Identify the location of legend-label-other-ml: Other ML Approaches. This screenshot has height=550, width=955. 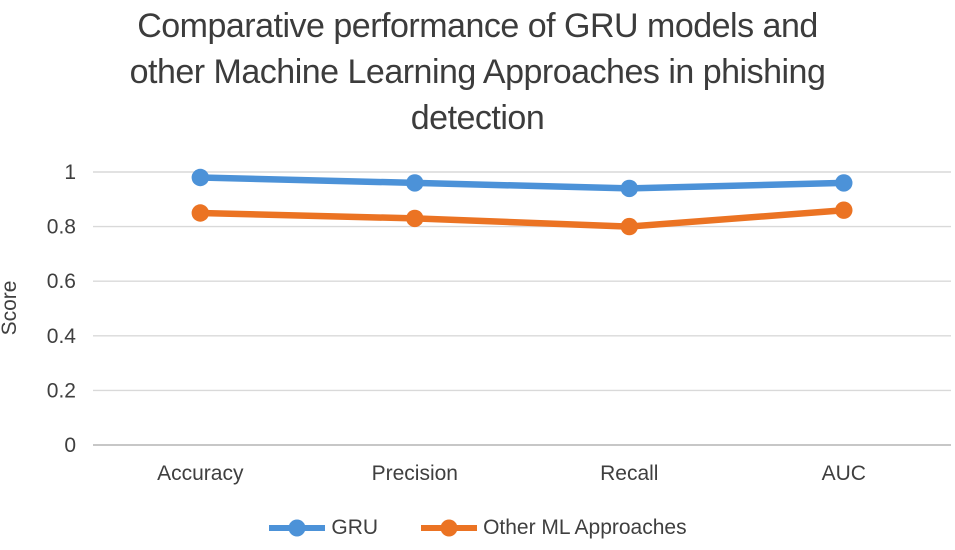
(585, 527).